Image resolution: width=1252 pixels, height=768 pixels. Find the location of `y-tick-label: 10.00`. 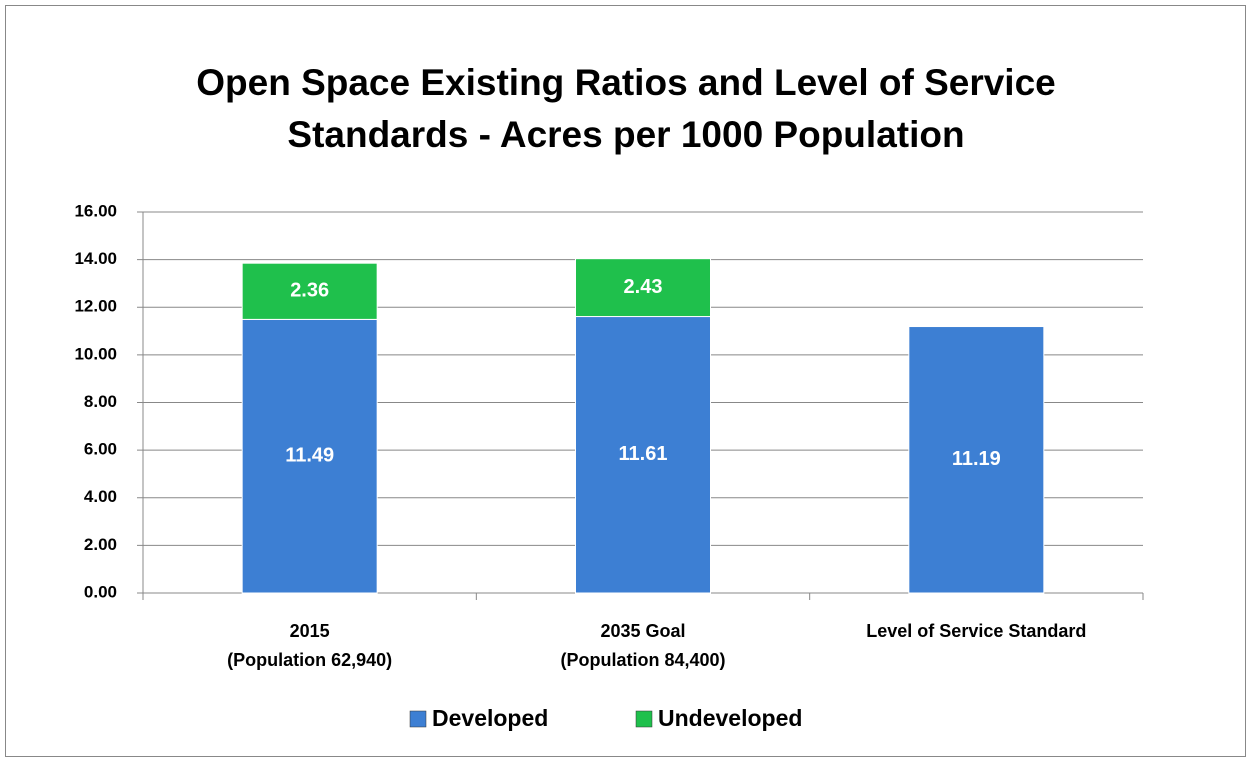

y-tick-label: 10.00 is located at coordinates (95, 353).